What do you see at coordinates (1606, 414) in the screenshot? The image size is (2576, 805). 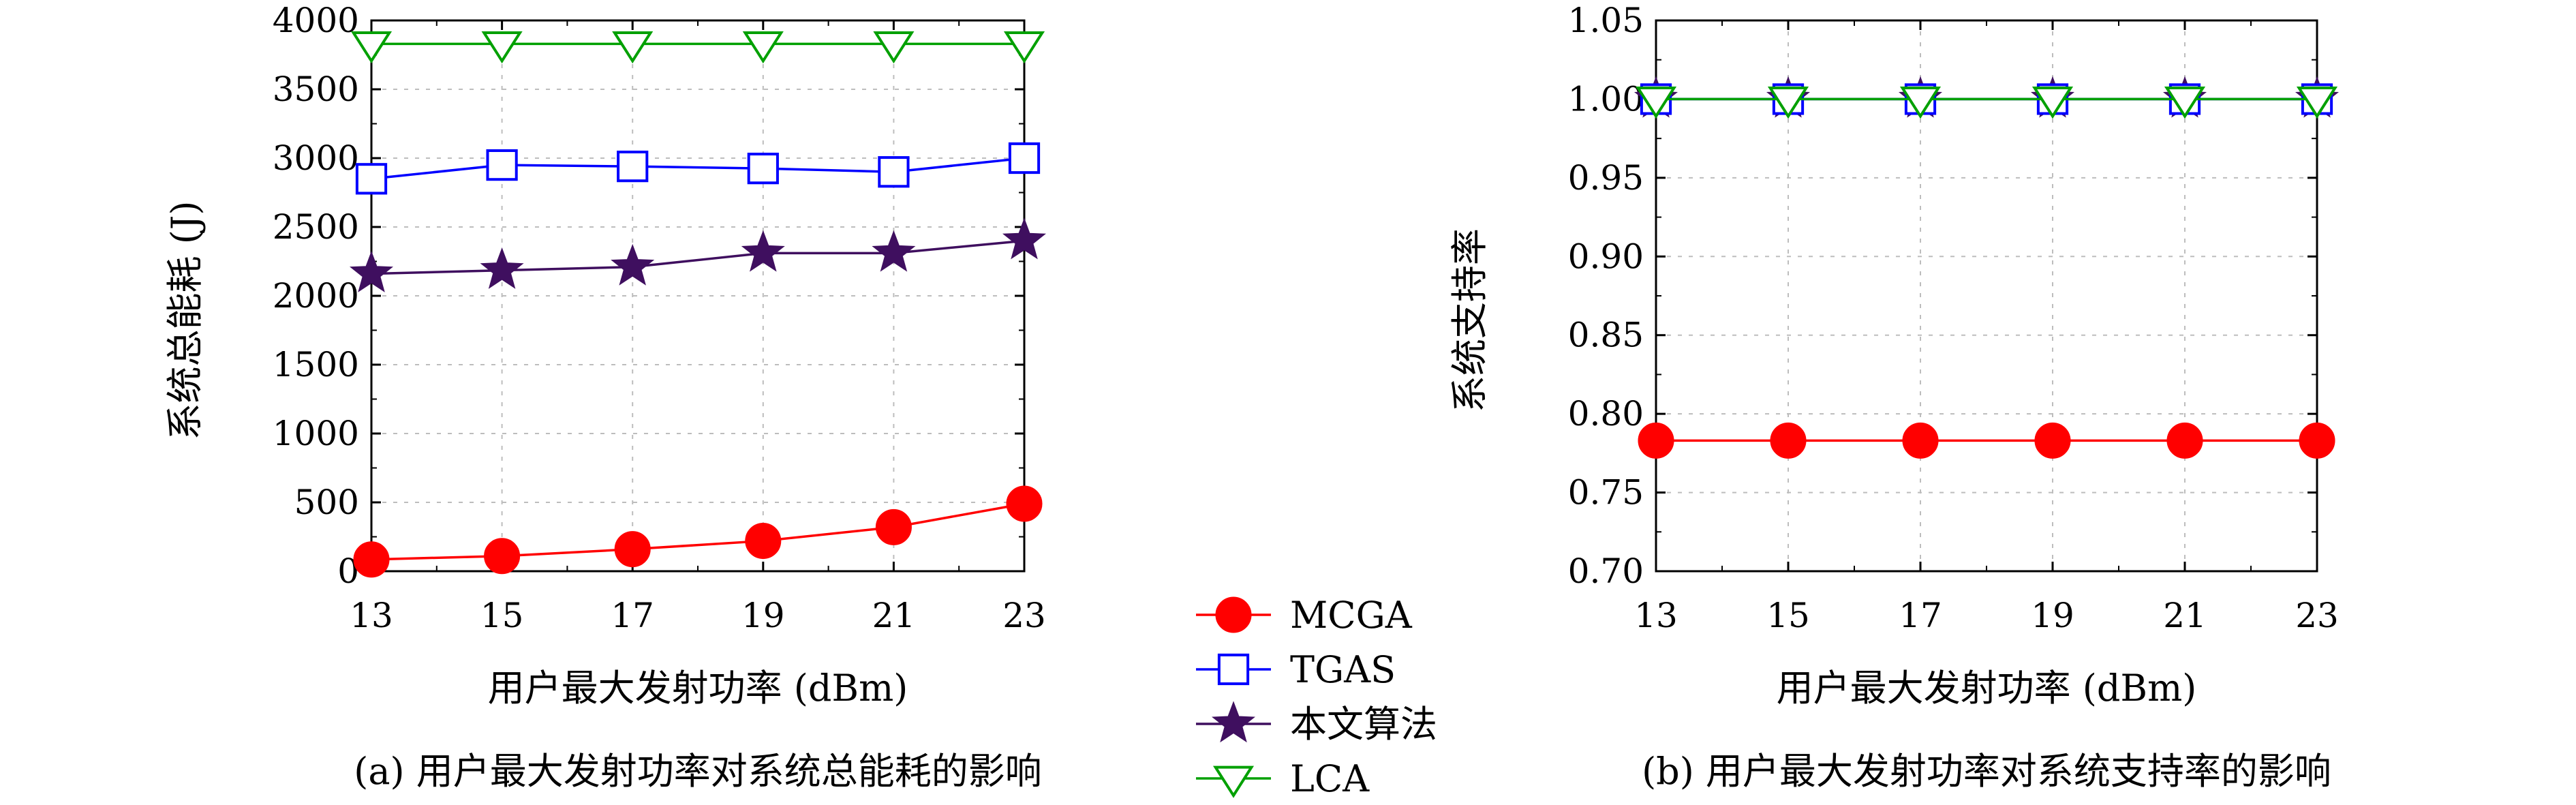 I see `panel-b-y-tick-label: 0.80` at bounding box center [1606, 414].